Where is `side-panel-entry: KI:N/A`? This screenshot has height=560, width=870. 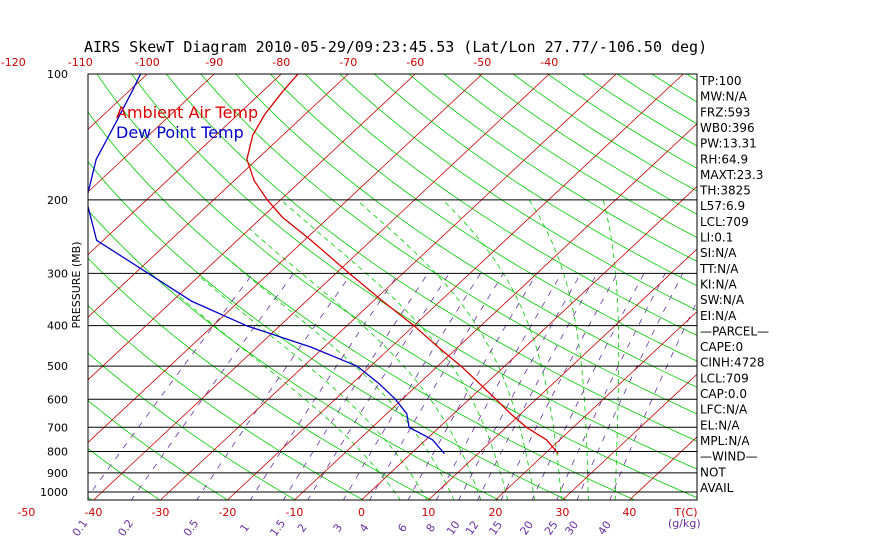
side-panel-entry: KI:N/A is located at coordinates (718, 284).